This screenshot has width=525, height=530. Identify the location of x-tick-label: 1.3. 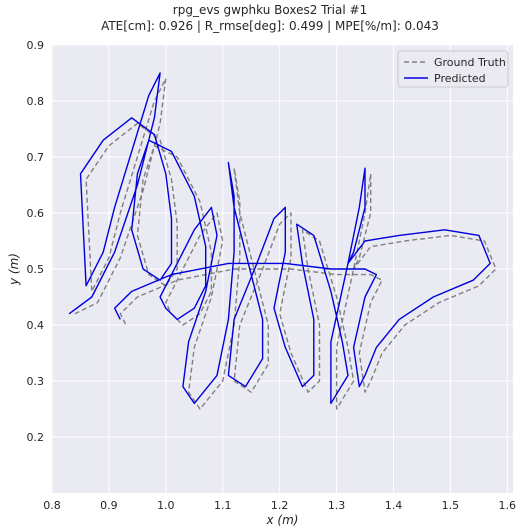
(337, 505).